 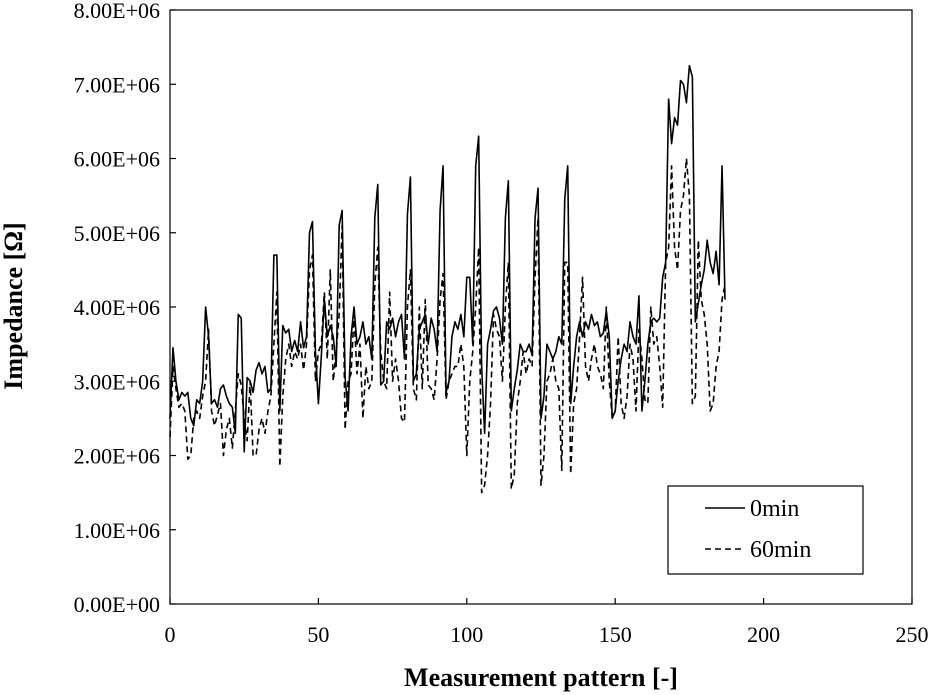 I want to click on y-tick-label: 3.00E+06, so click(x=117, y=381).